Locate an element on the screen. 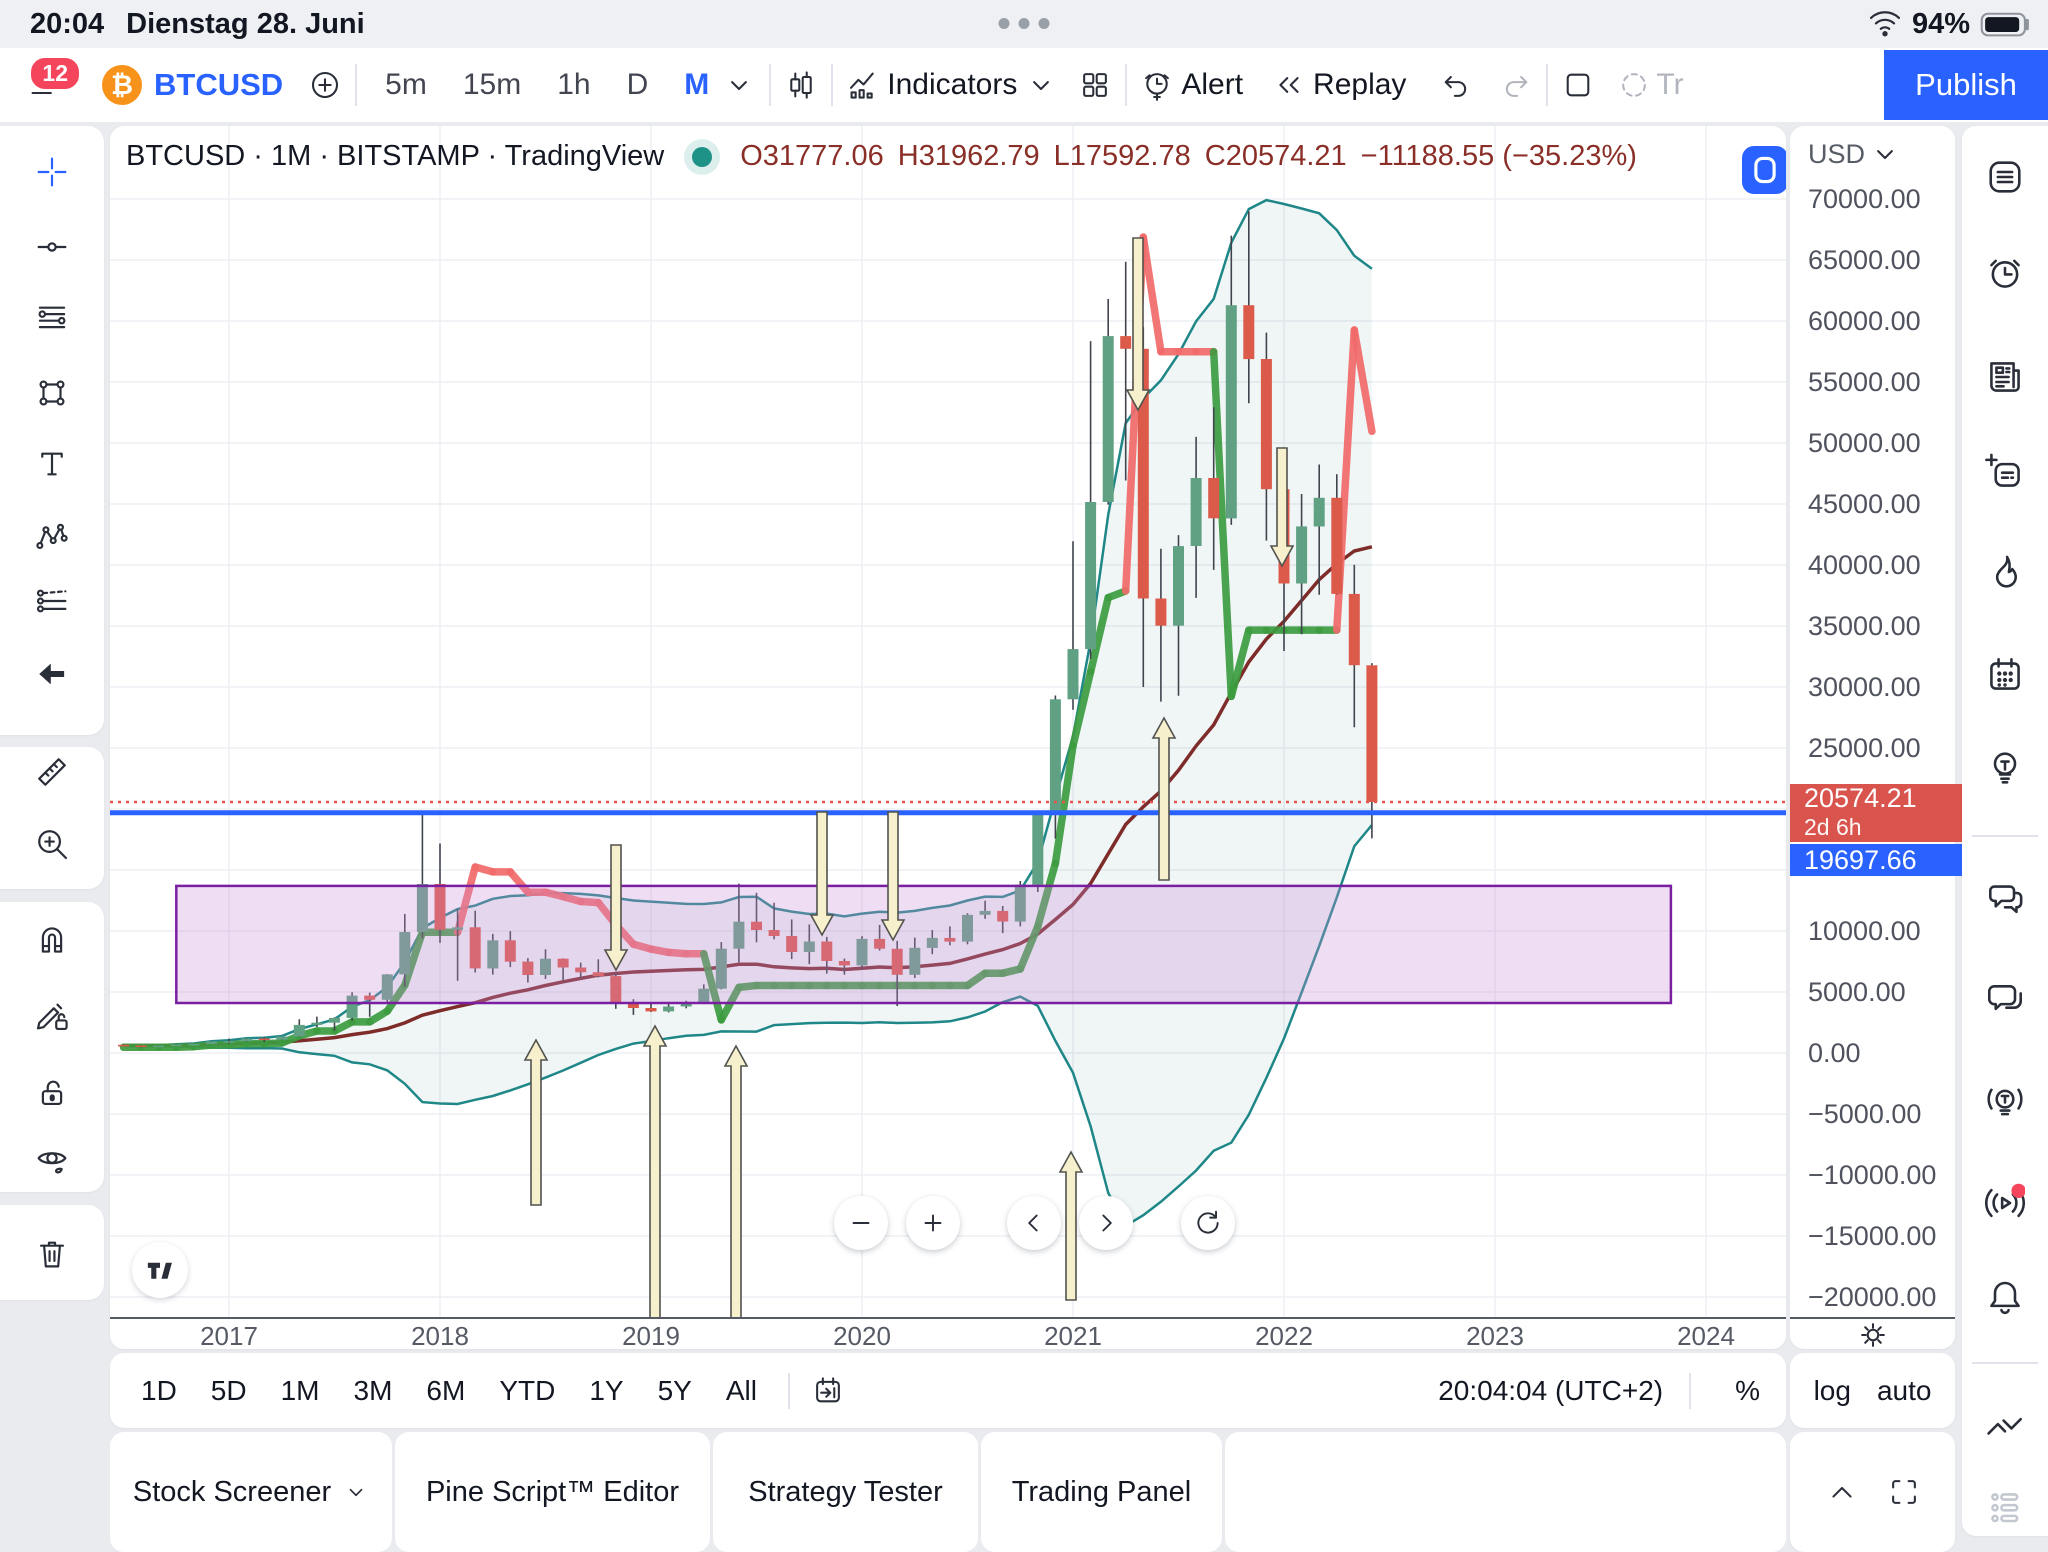  year-label: 2017 is located at coordinates (229, 1335).